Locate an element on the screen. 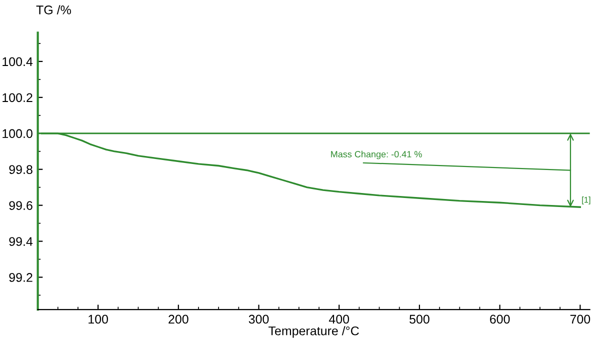 Image resolution: width=600 pixels, height=344 pixels. x-tick-label: 300 is located at coordinates (258, 319).